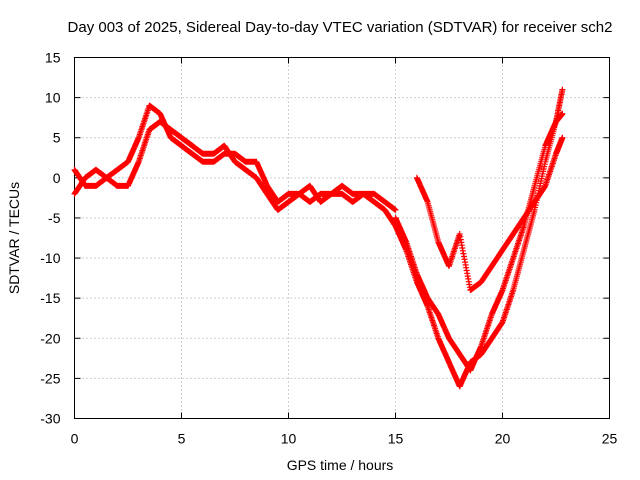 Image resolution: width=640 pixels, height=480 pixels. Describe the element at coordinates (50, 258) in the screenshot. I see `y-tick-label: -10` at that location.